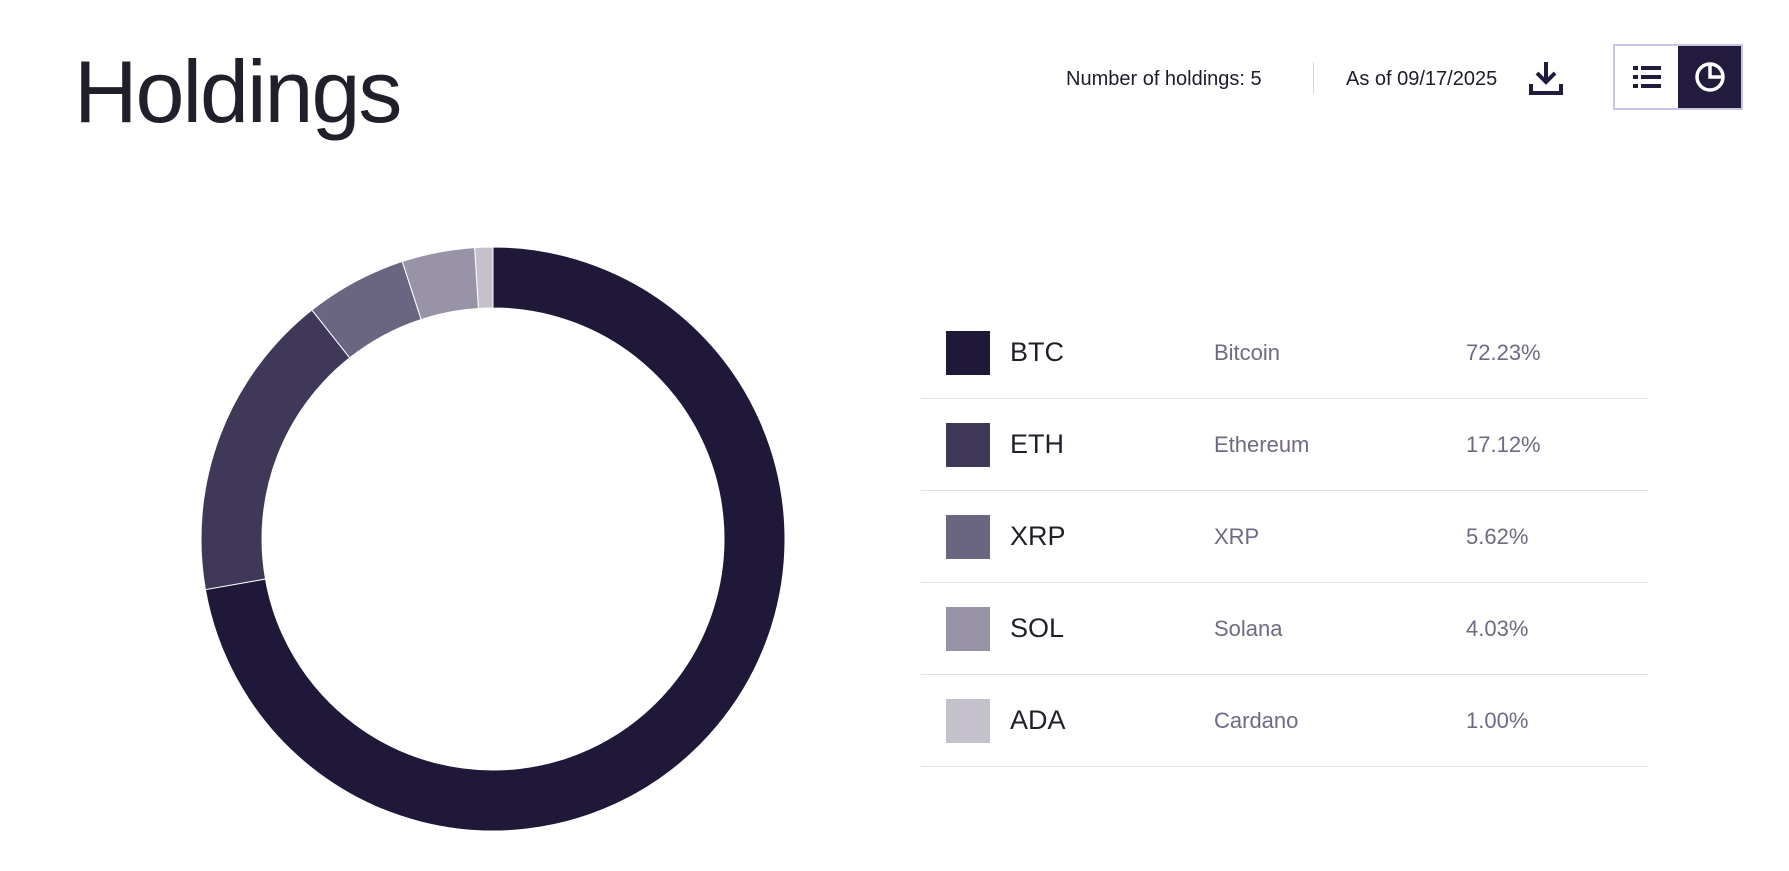 The width and height of the screenshot is (1789, 871). Describe the element at coordinates (1503, 444) in the screenshot. I see `legend-percent: 17.12%` at that location.